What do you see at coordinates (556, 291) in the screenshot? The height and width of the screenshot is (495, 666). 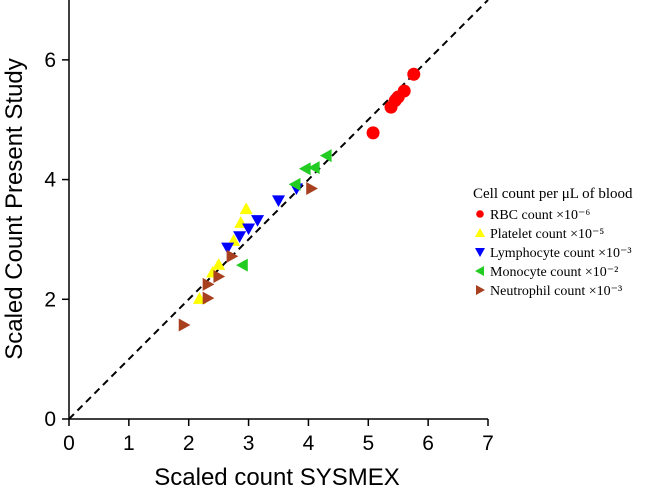 I see `legend-entry-label: Neutrophil count ×10⁻³` at bounding box center [556, 291].